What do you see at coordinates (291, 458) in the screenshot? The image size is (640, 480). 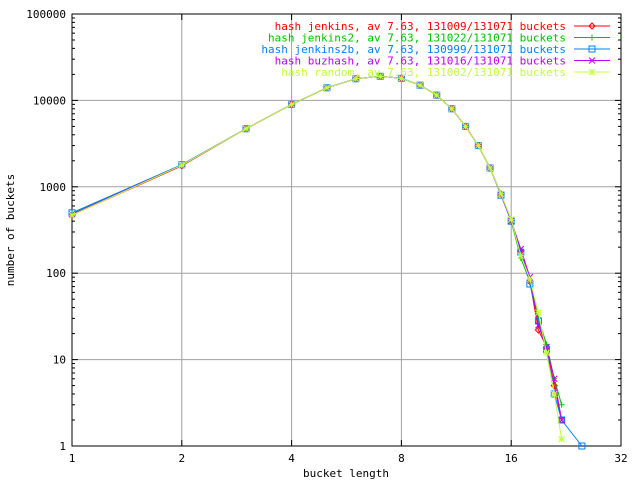 I see `x-tick-label: 4` at bounding box center [291, 458].